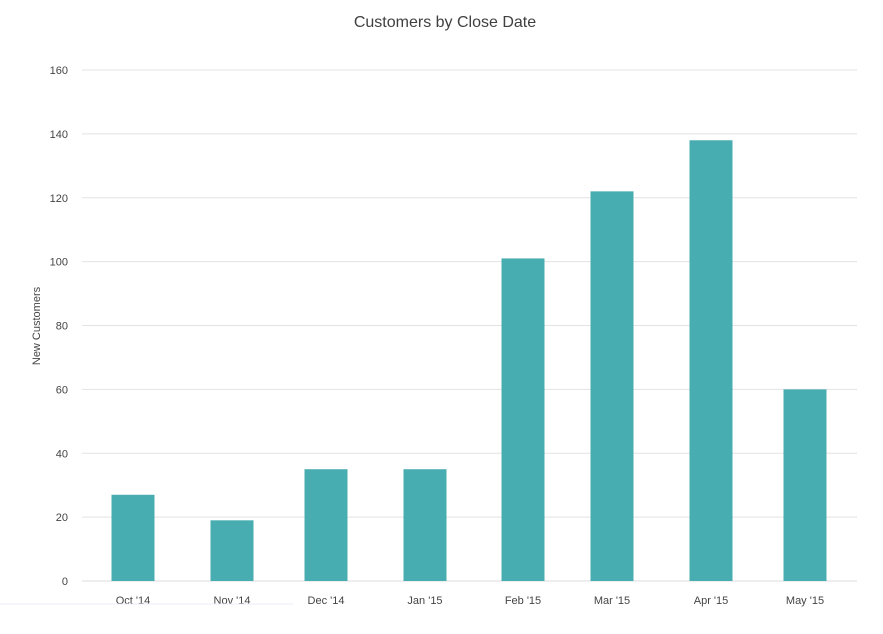  What do you see at coordinates (59, 263) in the screenshot?
I see `y-tick-label: 100` at bounding box center [59, 263].